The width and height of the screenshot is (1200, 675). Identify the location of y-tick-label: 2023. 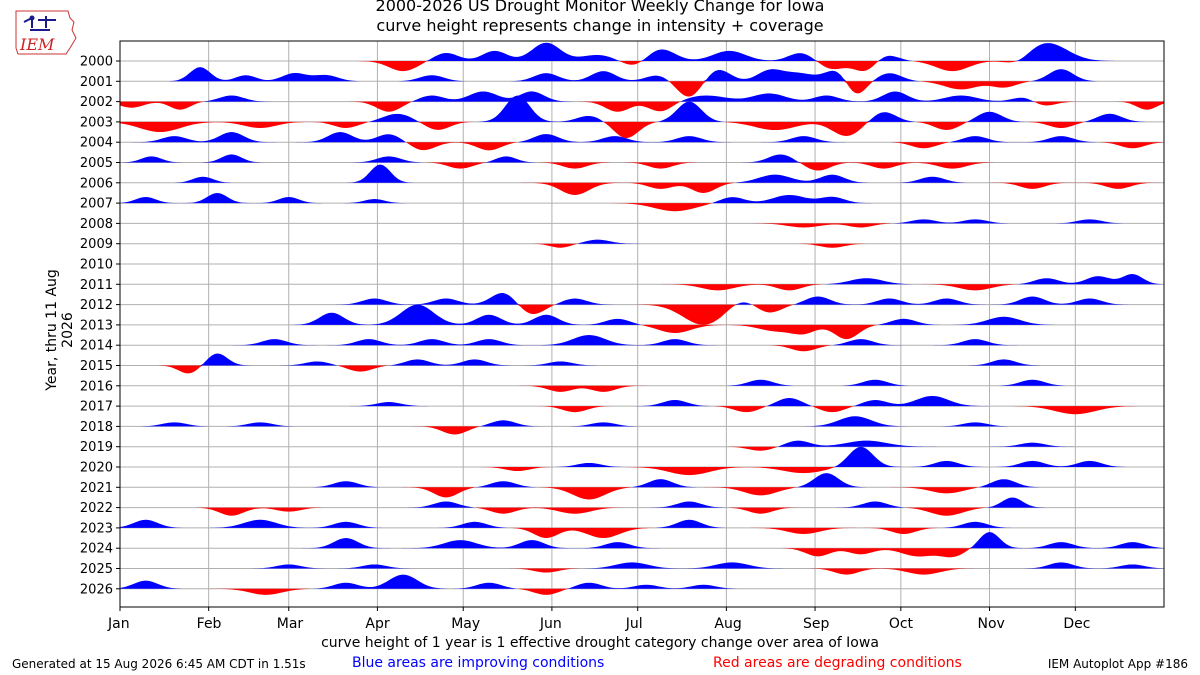
(96, 528).